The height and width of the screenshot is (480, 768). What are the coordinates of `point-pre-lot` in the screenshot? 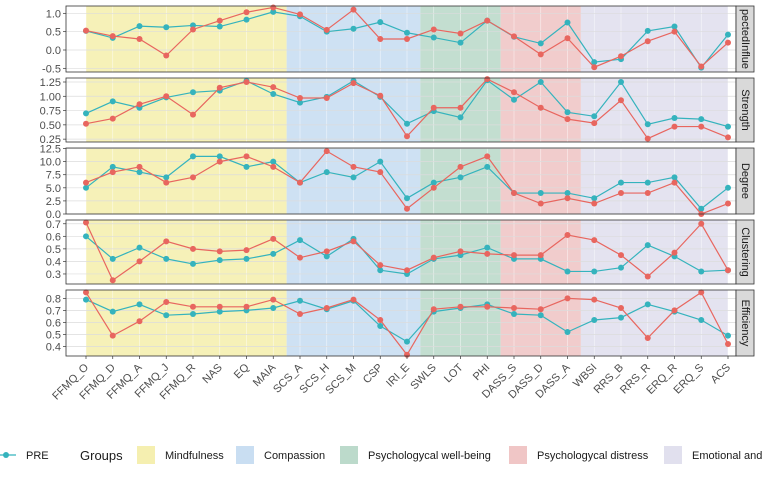 It's located at (460, 42).